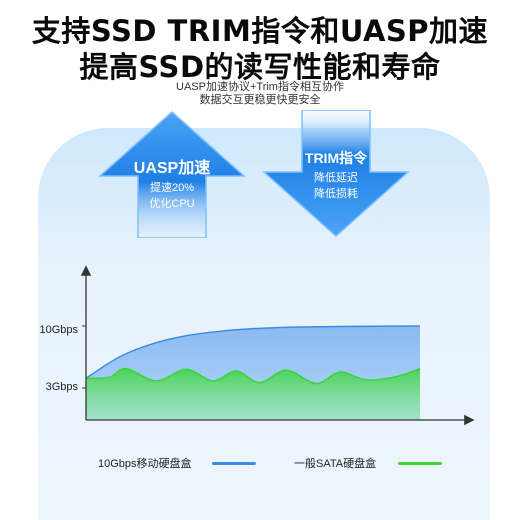  Describe the element at coordinates (58, 330) in the screenshot. I see `y-tick-label-10gbps: 10Gbps` at that location.